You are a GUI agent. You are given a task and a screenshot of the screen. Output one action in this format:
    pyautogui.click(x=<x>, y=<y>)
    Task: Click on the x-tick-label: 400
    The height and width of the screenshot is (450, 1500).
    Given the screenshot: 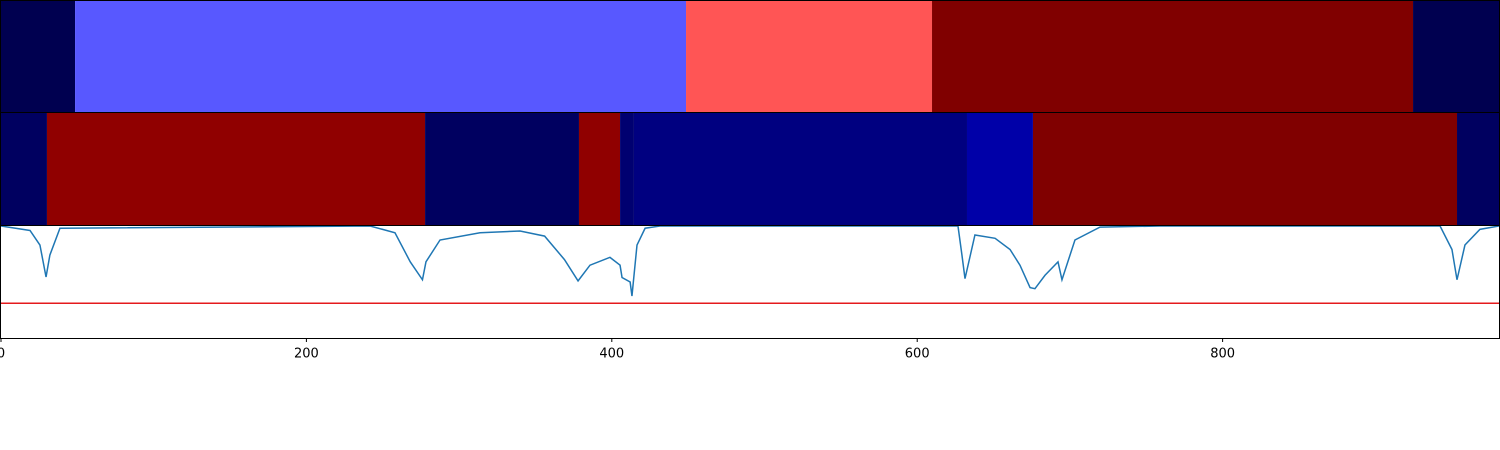 What is the action you would take?
    pyautogui.click(x=611, y=354)
    